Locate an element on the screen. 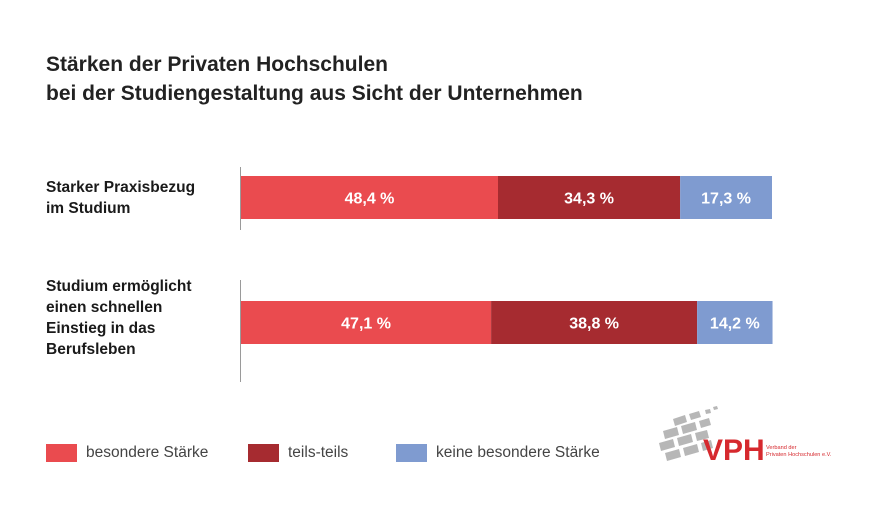  category-label-line: Studium ermöglicht is located at coordinates (119, 286).